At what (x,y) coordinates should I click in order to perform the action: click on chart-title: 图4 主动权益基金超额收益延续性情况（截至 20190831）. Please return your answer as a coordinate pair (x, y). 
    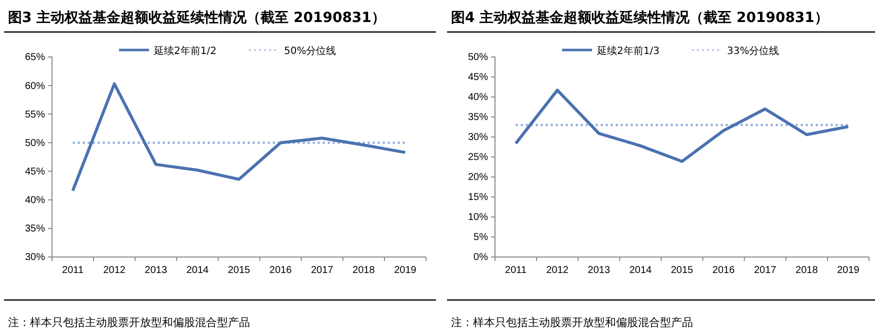
    Looking at the image, I should click on (639, 17).